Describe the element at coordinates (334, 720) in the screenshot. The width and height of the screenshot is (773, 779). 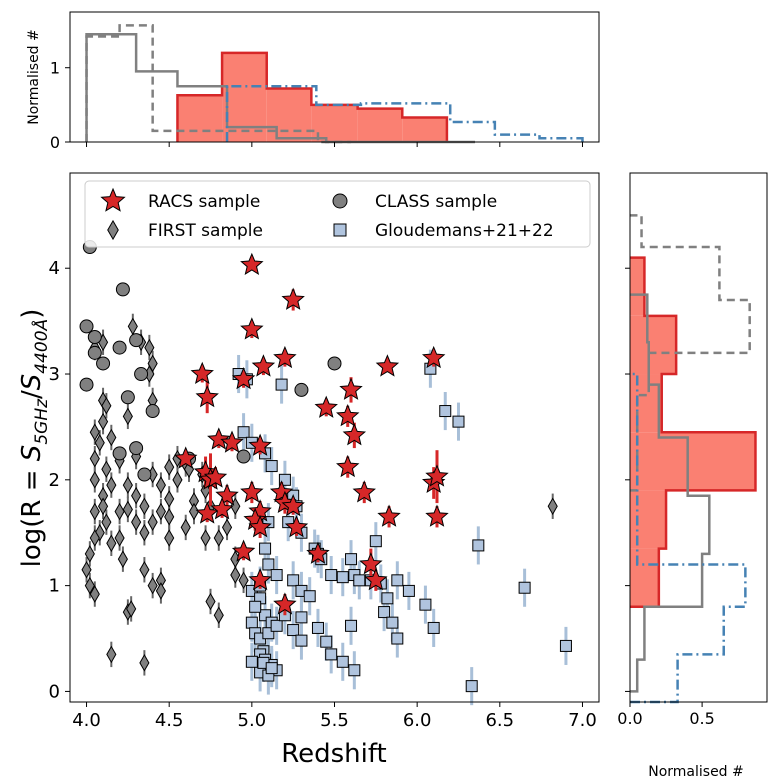
I see `x-tick-label: 5.5` at that location.